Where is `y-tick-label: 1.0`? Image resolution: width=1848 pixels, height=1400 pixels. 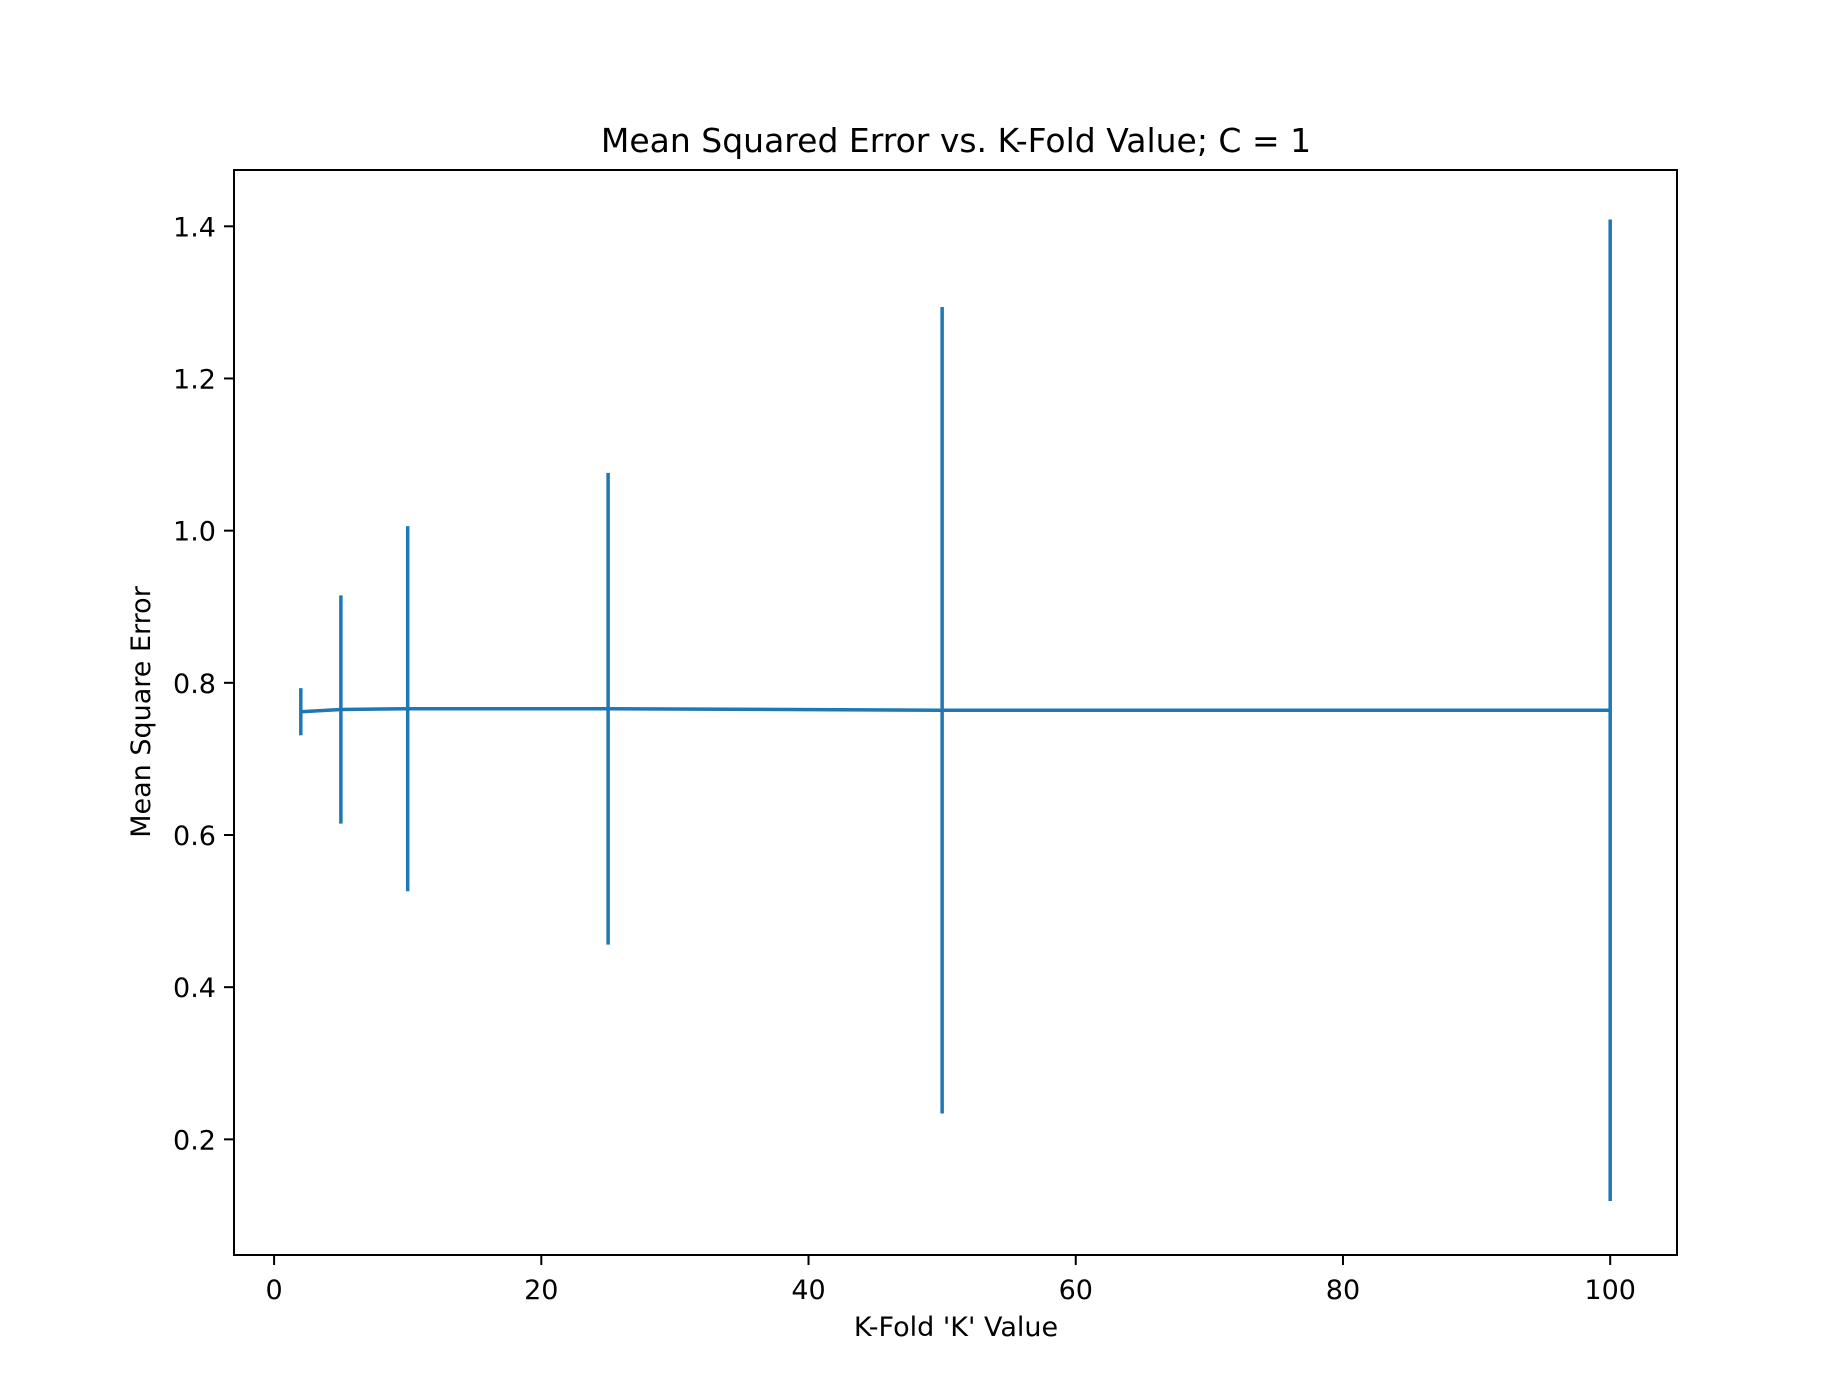 y-tick-label: 1.0 is located at coordinates (194, 532).